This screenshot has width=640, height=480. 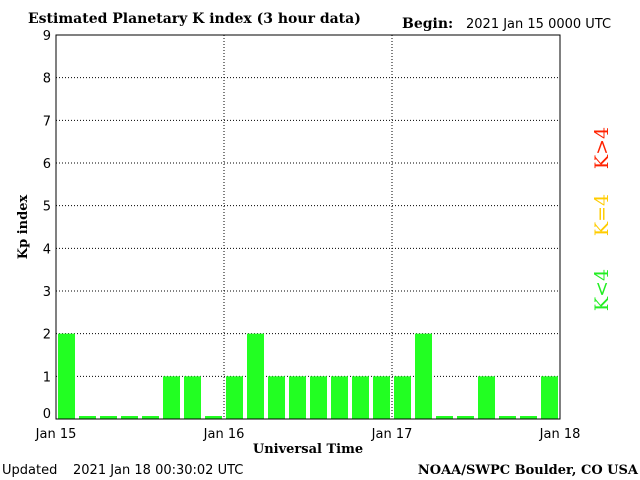 I want to click on x-tick-label: Jan 15, so click(x=56, y=434).